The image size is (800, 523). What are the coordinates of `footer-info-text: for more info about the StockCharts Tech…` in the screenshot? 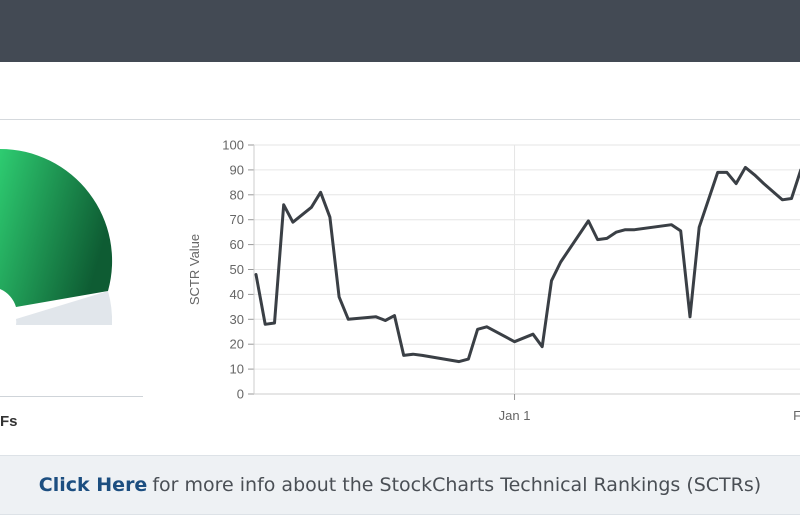 It's located at (457, 485).